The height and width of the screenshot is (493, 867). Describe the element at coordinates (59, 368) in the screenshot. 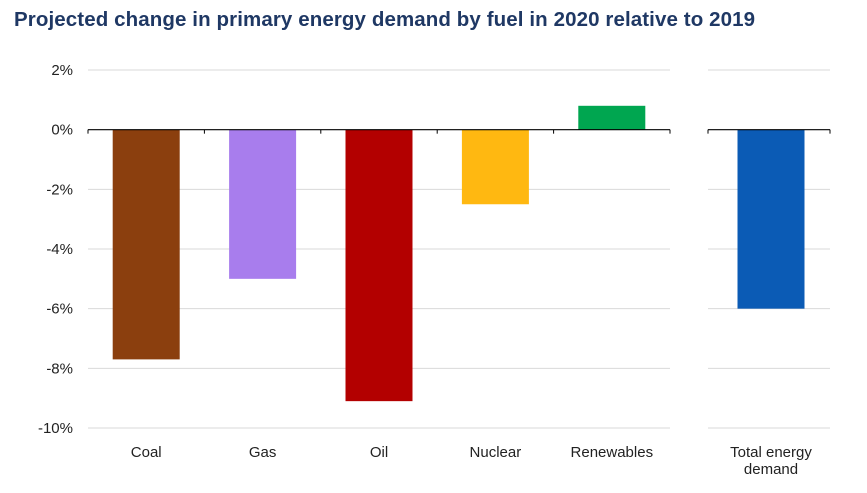

I see `y-tick-label: -8%` at that location.